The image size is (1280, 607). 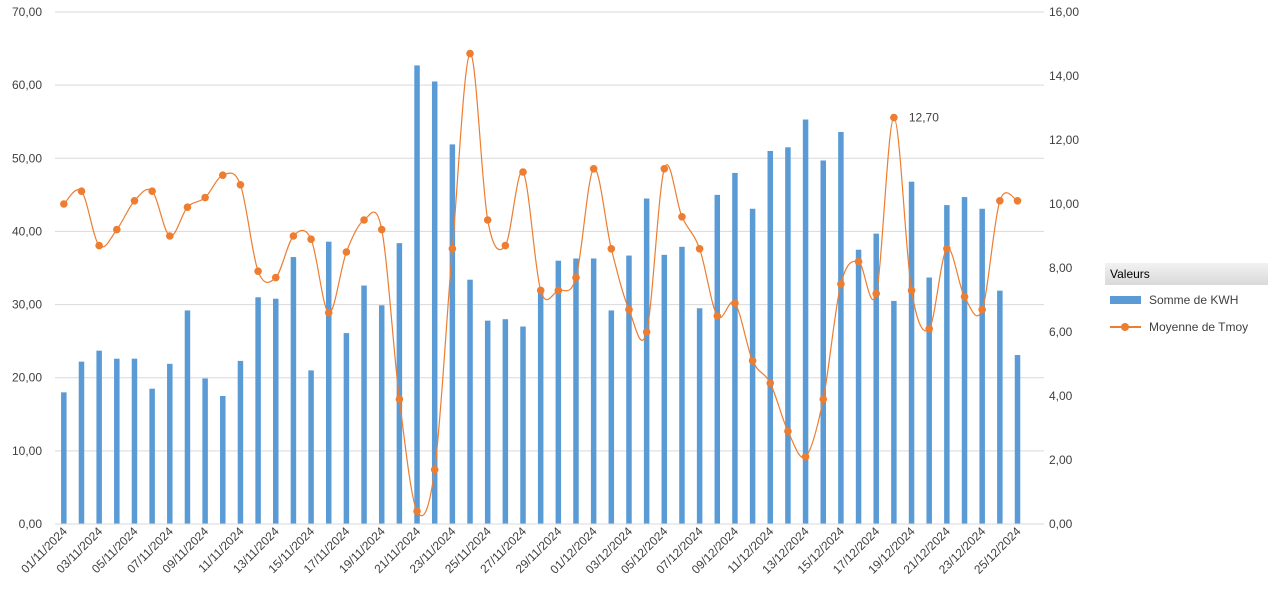 What do you see at coordinates (1061, 396) in the screenshot?
I see `y-right-tick-label: 4,00` at bounding box center [1061, 396].